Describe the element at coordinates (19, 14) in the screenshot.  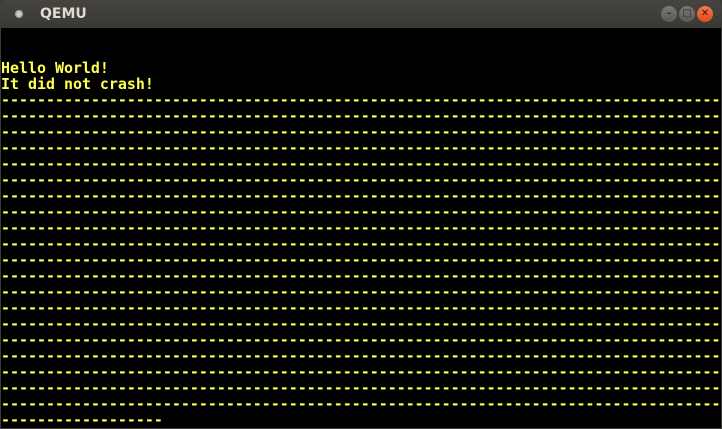
I see `window-menu-icon` at that location.